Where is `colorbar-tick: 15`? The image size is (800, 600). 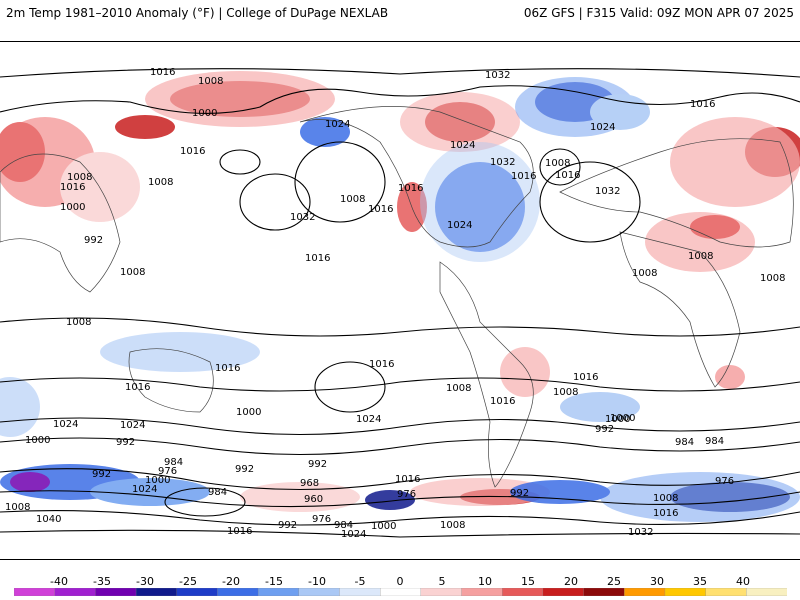 colorbar-tick: 15 is located at coordinates (528, 581).